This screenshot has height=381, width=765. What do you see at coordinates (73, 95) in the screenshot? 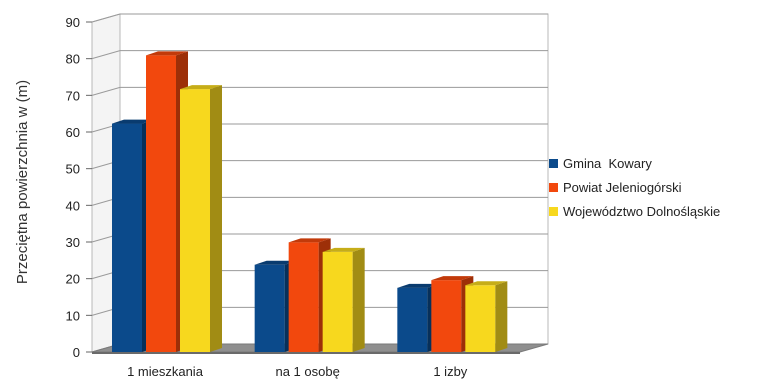
I see `y-tick-label: 70` at bounding box center [73, 95].